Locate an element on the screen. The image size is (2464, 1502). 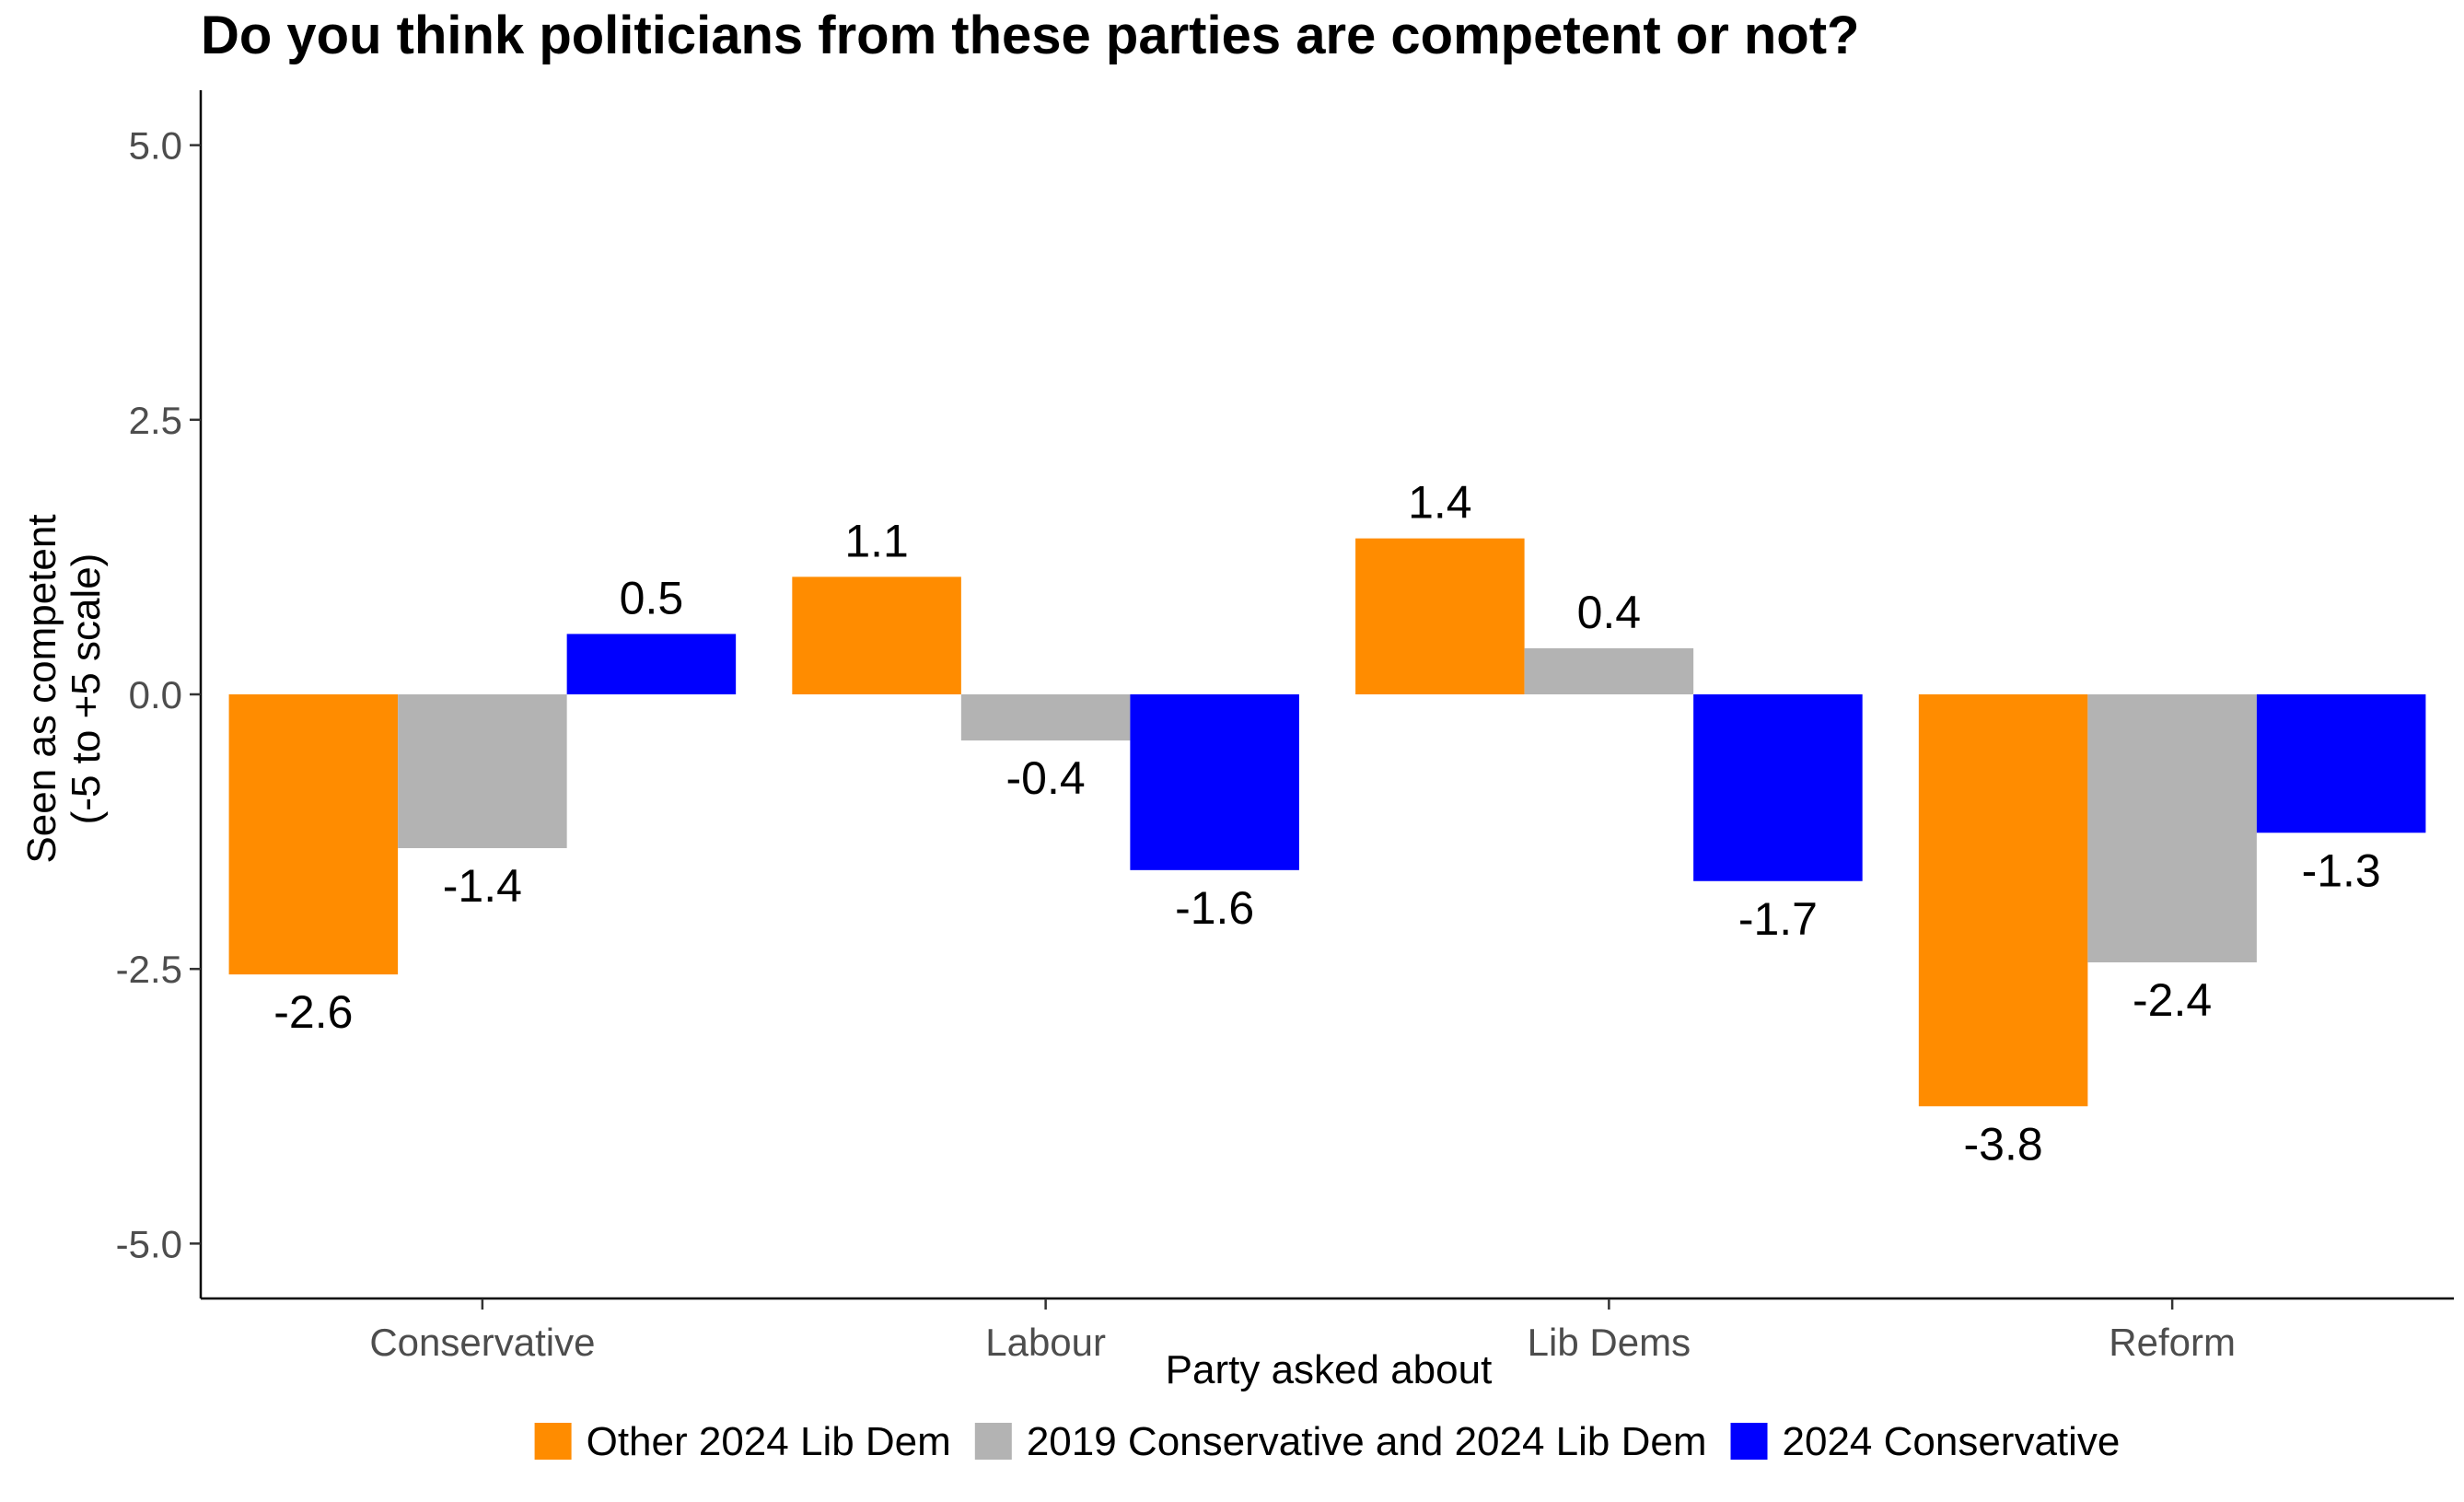
y-axis-title-line-2: (-5 to +5 scale) is located at coordinates (86, 689).